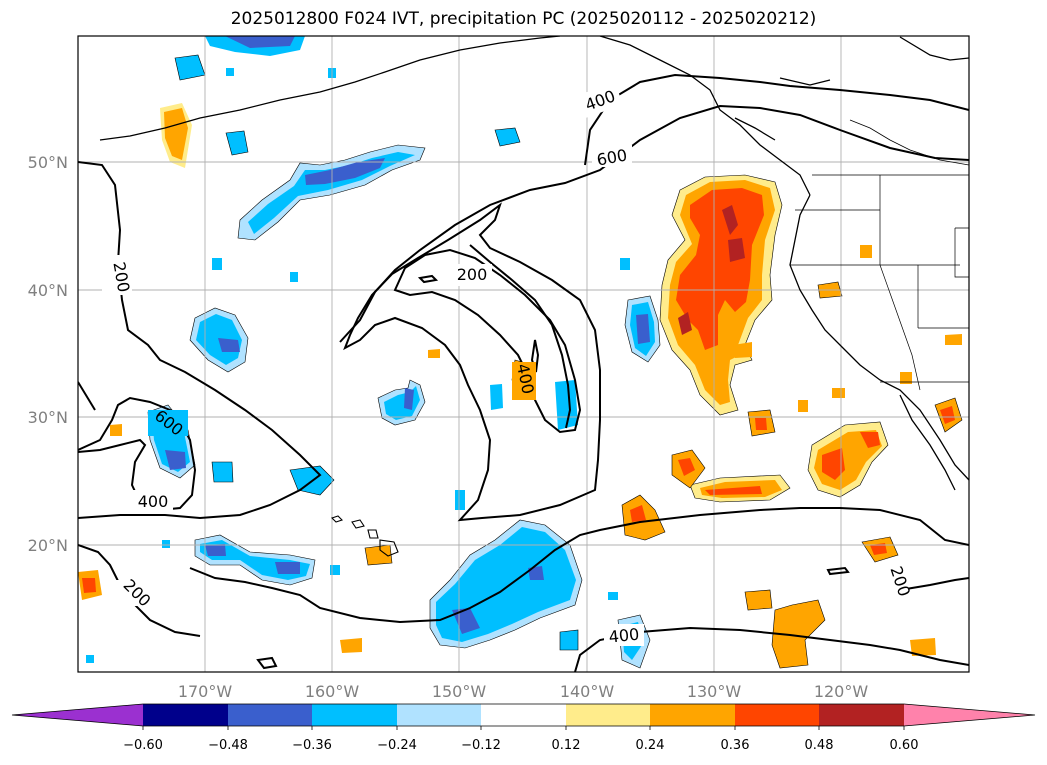 The height and width of the screenshot is (765, 1047). What do you see at coordinates (48, 290) in the screenshot?
I see `lat-tick-label: 40°N` at bounding box center [48, 290].